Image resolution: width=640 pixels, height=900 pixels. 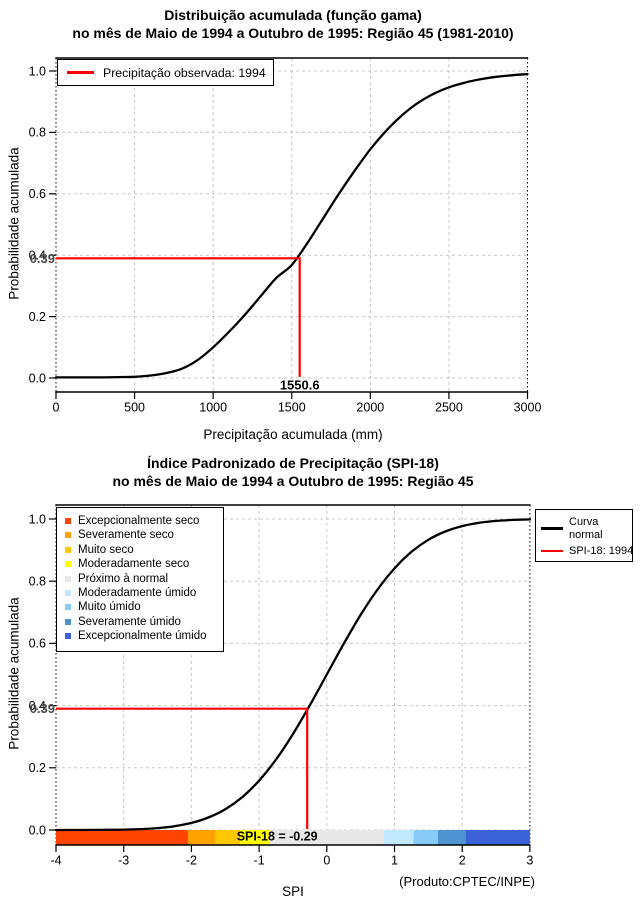 I want to click on curve-legend-label-normal: Curva normal, so click(x=586, y=528).